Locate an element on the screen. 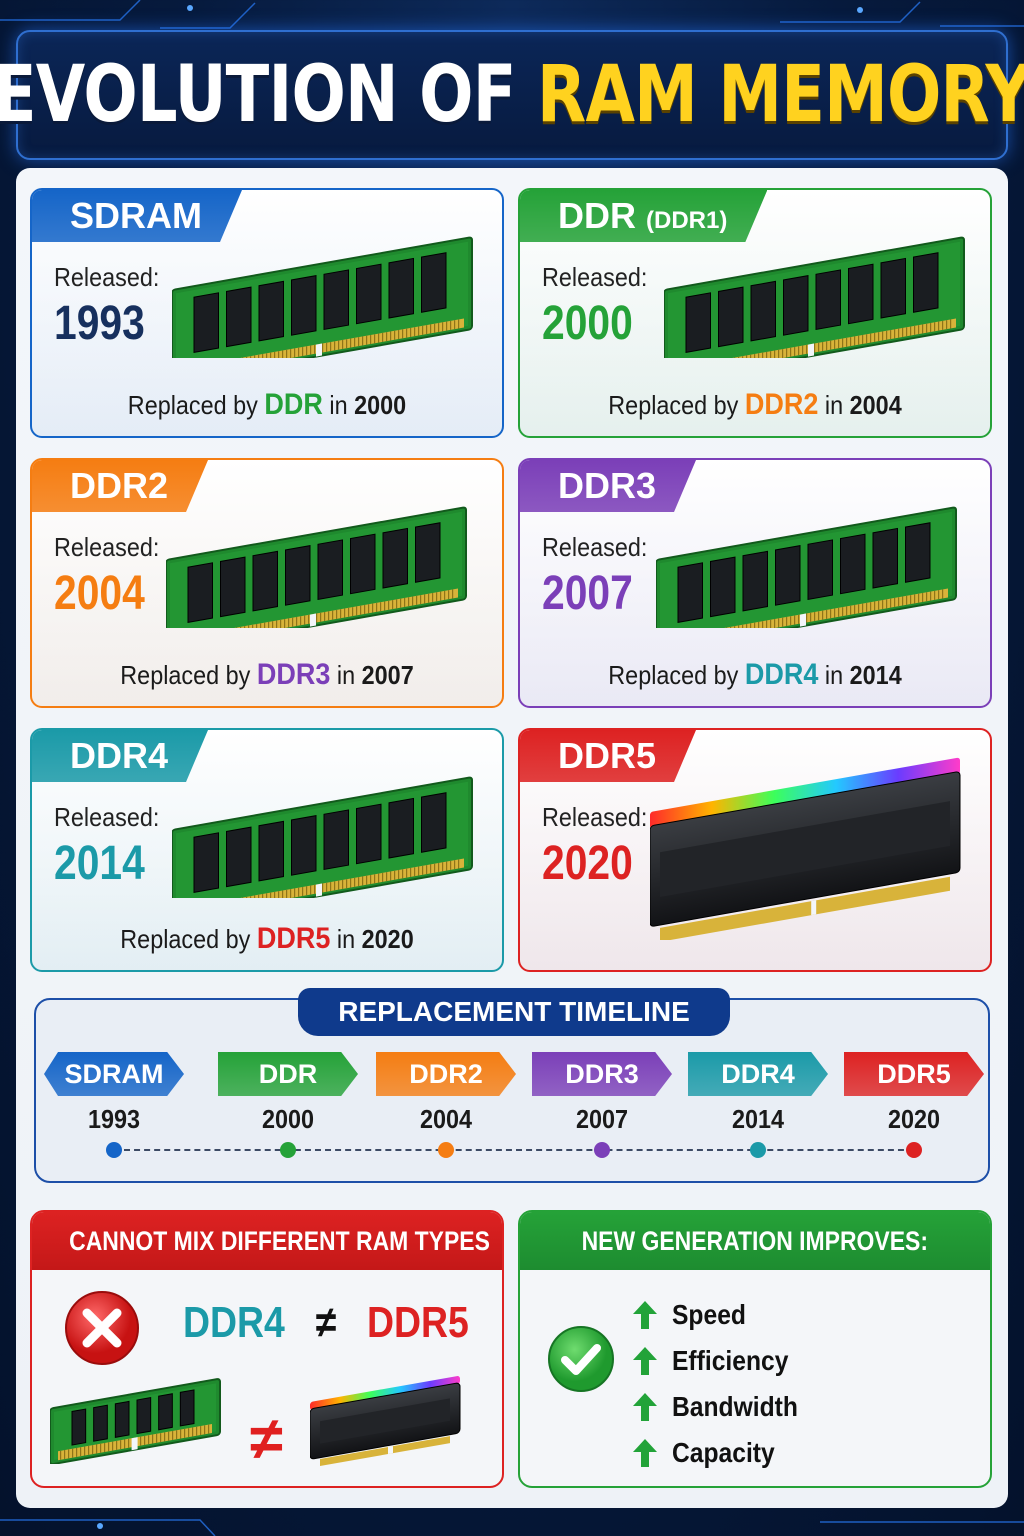 The width and height of the screenshot is (1024, 1536). ddr4-module-image is located at coordinates (331, 849).